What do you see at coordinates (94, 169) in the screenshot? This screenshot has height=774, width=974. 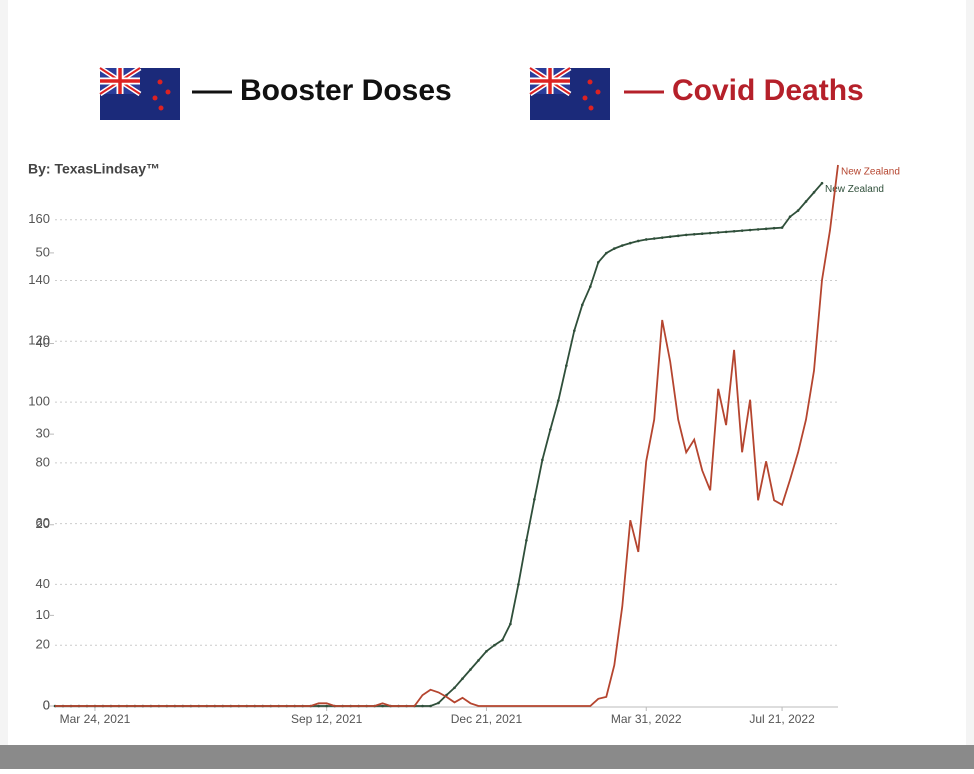 I see `byline: By: TexasLindsay™` at bounding box center [94, 169].